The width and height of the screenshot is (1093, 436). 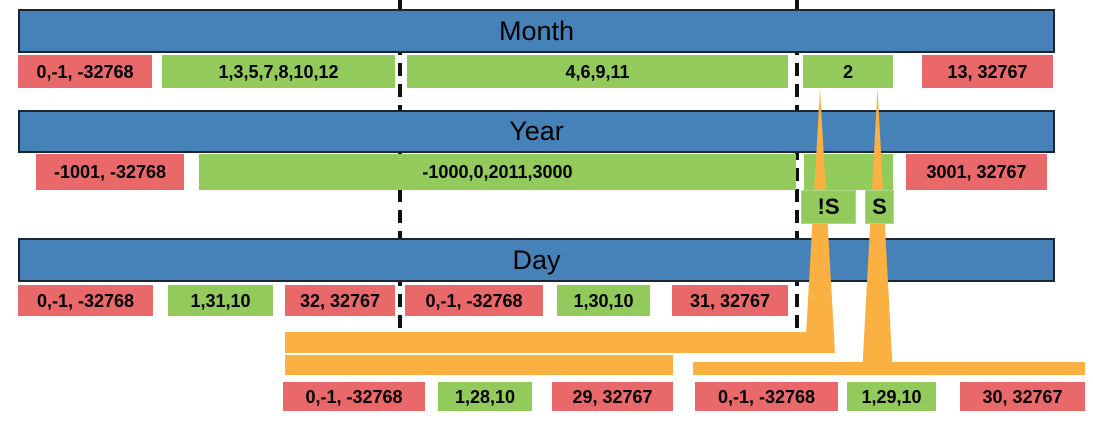 What do you see at coordinates (797, 164) in the screenshot?
I see `partition-divider-right` at bounding box center [797, 164].